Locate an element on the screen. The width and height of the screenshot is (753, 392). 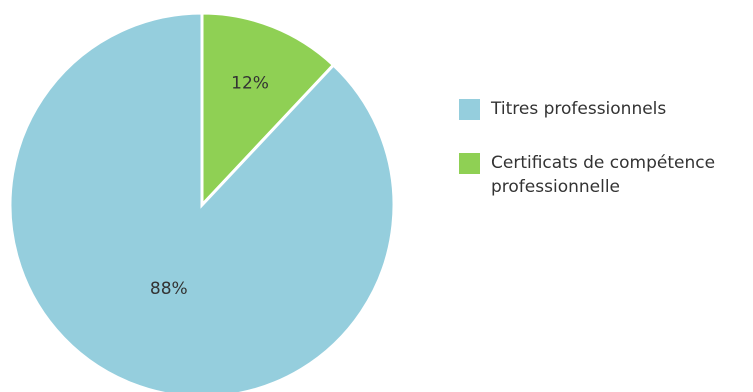
slice-label-0: 12% is located at coordinates (250, 84).